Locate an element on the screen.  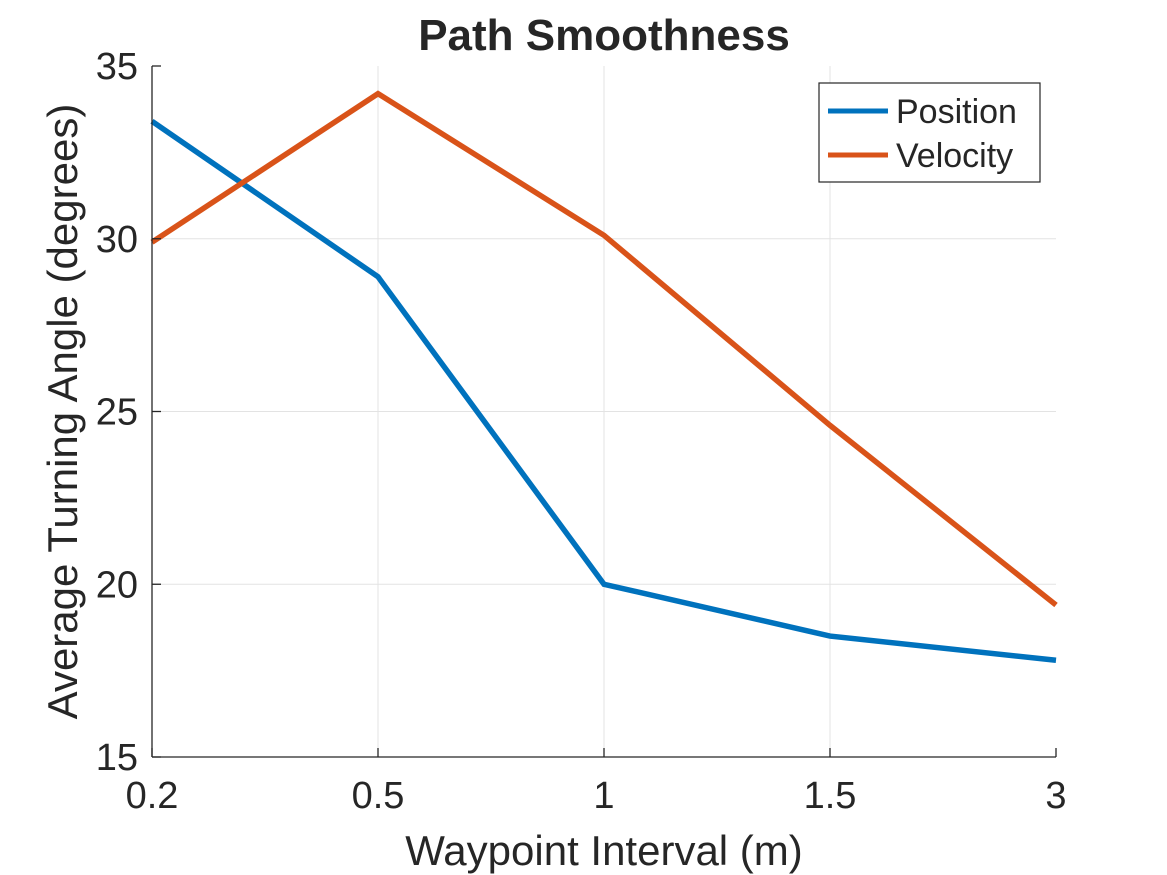
legend: Position Velocity is located at coordinates (929, 132).